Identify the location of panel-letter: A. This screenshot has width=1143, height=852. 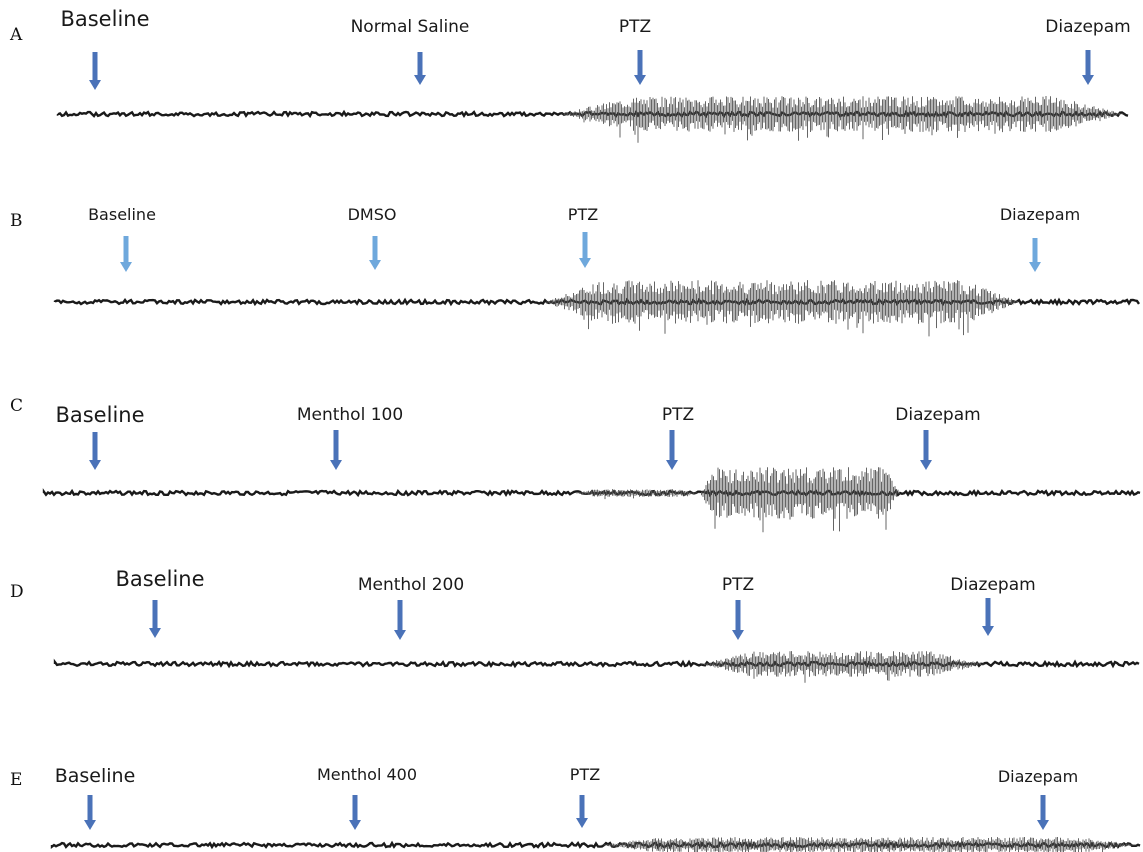
(16, 35).